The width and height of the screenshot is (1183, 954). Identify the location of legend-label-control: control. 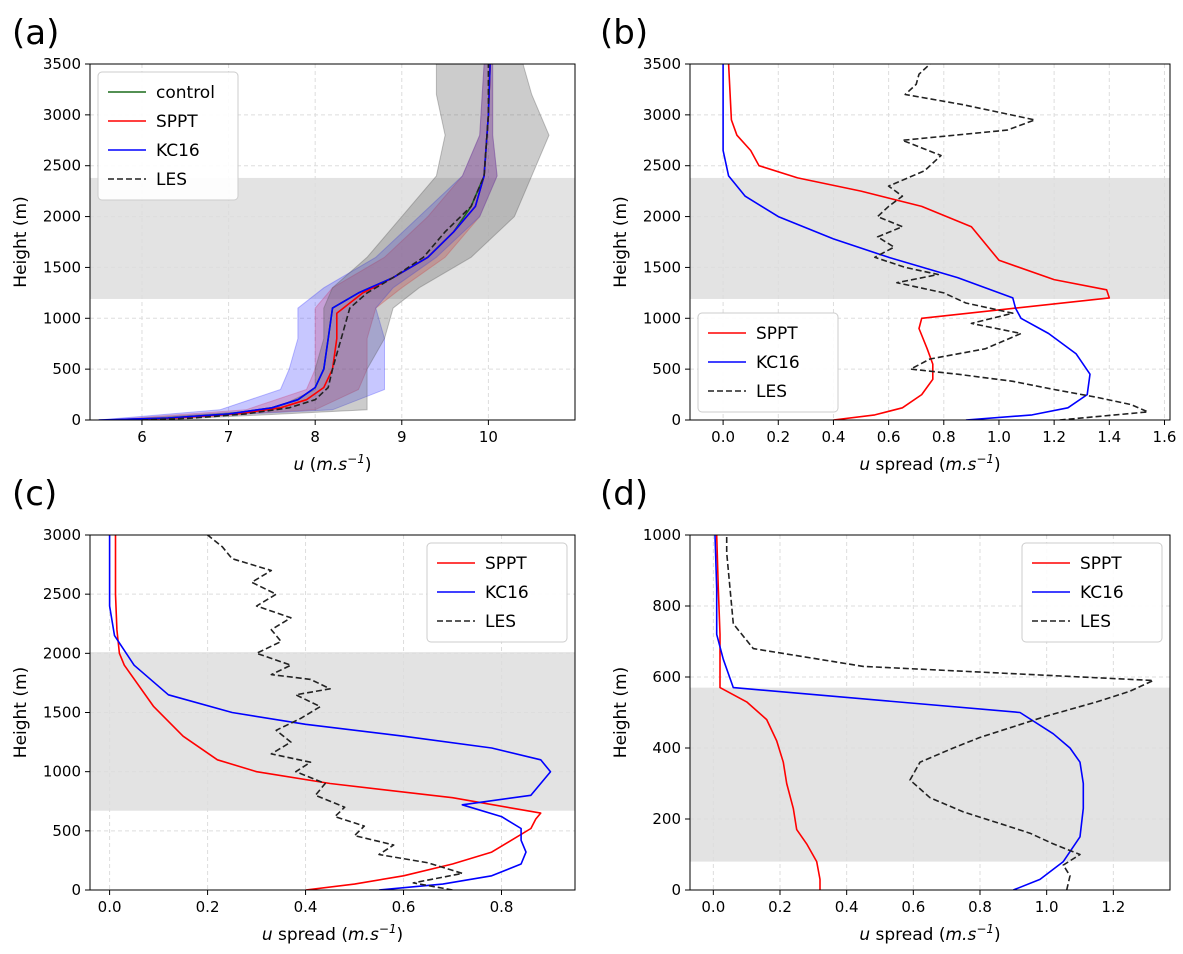
(185, 93).